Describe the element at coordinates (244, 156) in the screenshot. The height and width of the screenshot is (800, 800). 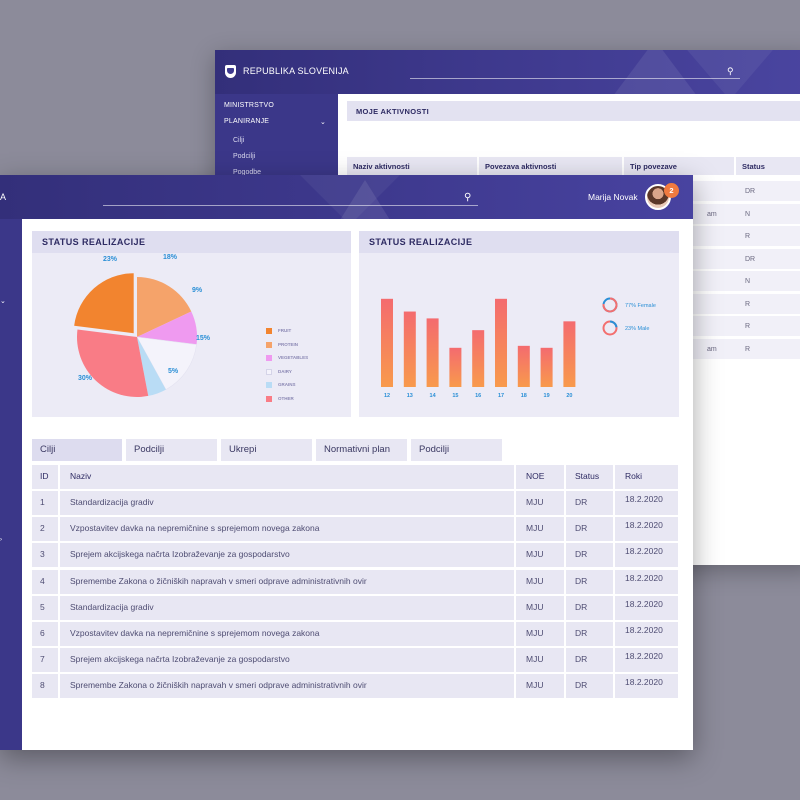
I see `sidebar-sub-item: Podcilji` at that location.